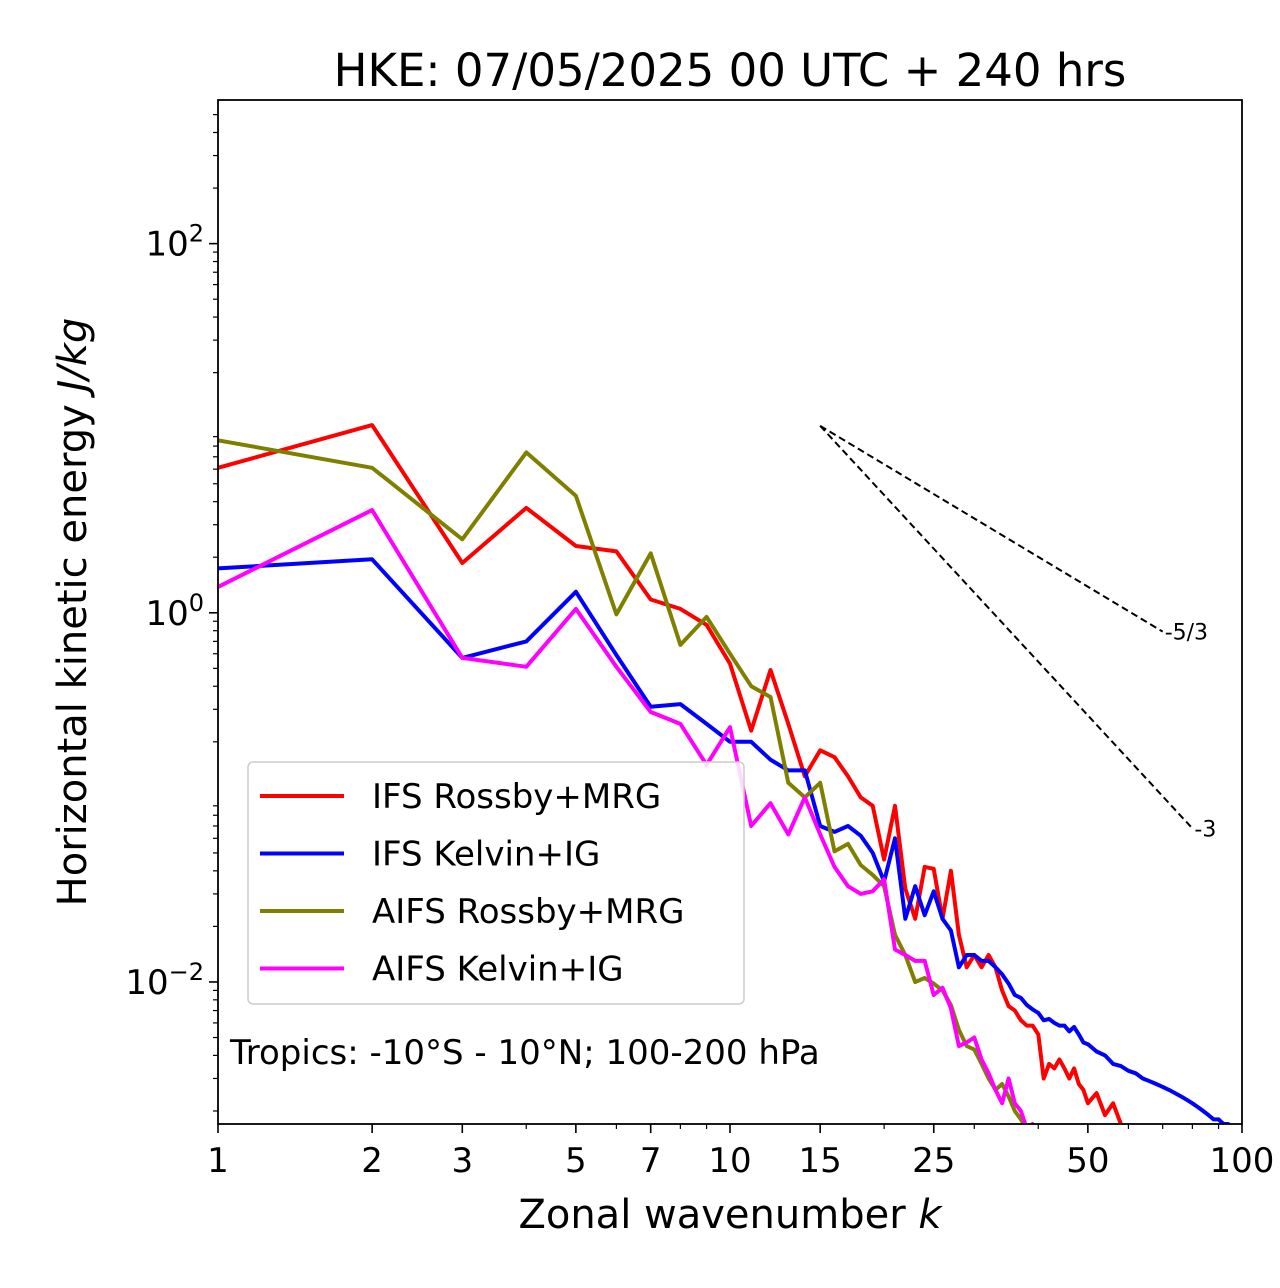  Describe the element at coordinates (73, 612) in the screenshot. I see `y-axis-label: Horizontal kinetic energy J/kg` at that location.